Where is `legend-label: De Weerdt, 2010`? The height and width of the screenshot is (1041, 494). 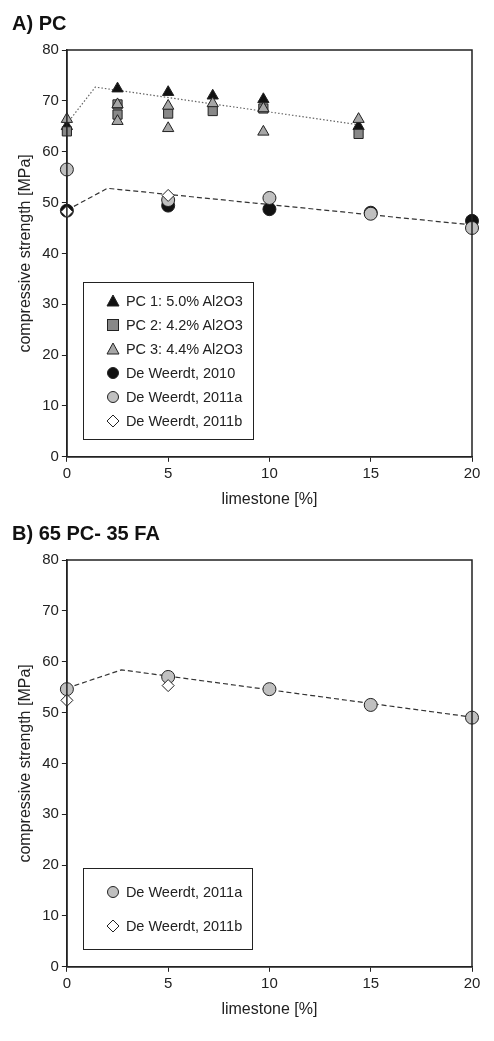 legend-label: De Weerdt, 2010 is located at coordinates (180, 372).